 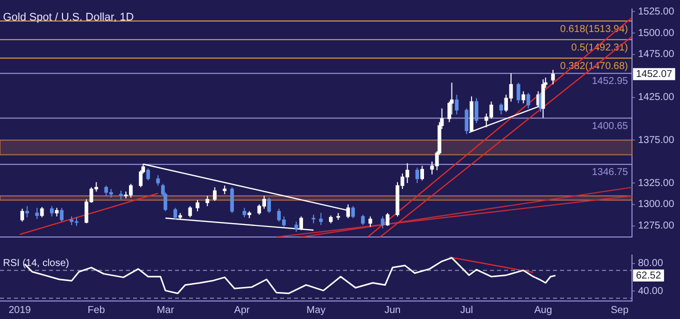 I want to click on x-tick-label: 2019, so click(x=20, y=310).